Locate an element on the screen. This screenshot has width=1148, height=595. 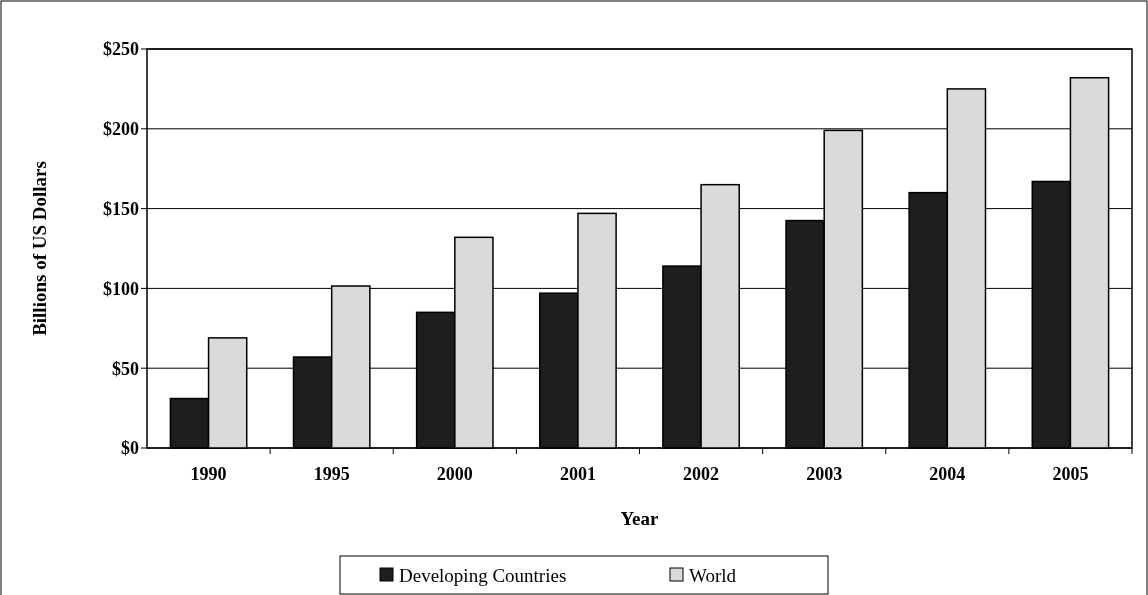
x-tick-label: 2004 is located at coordinates (947, 474).